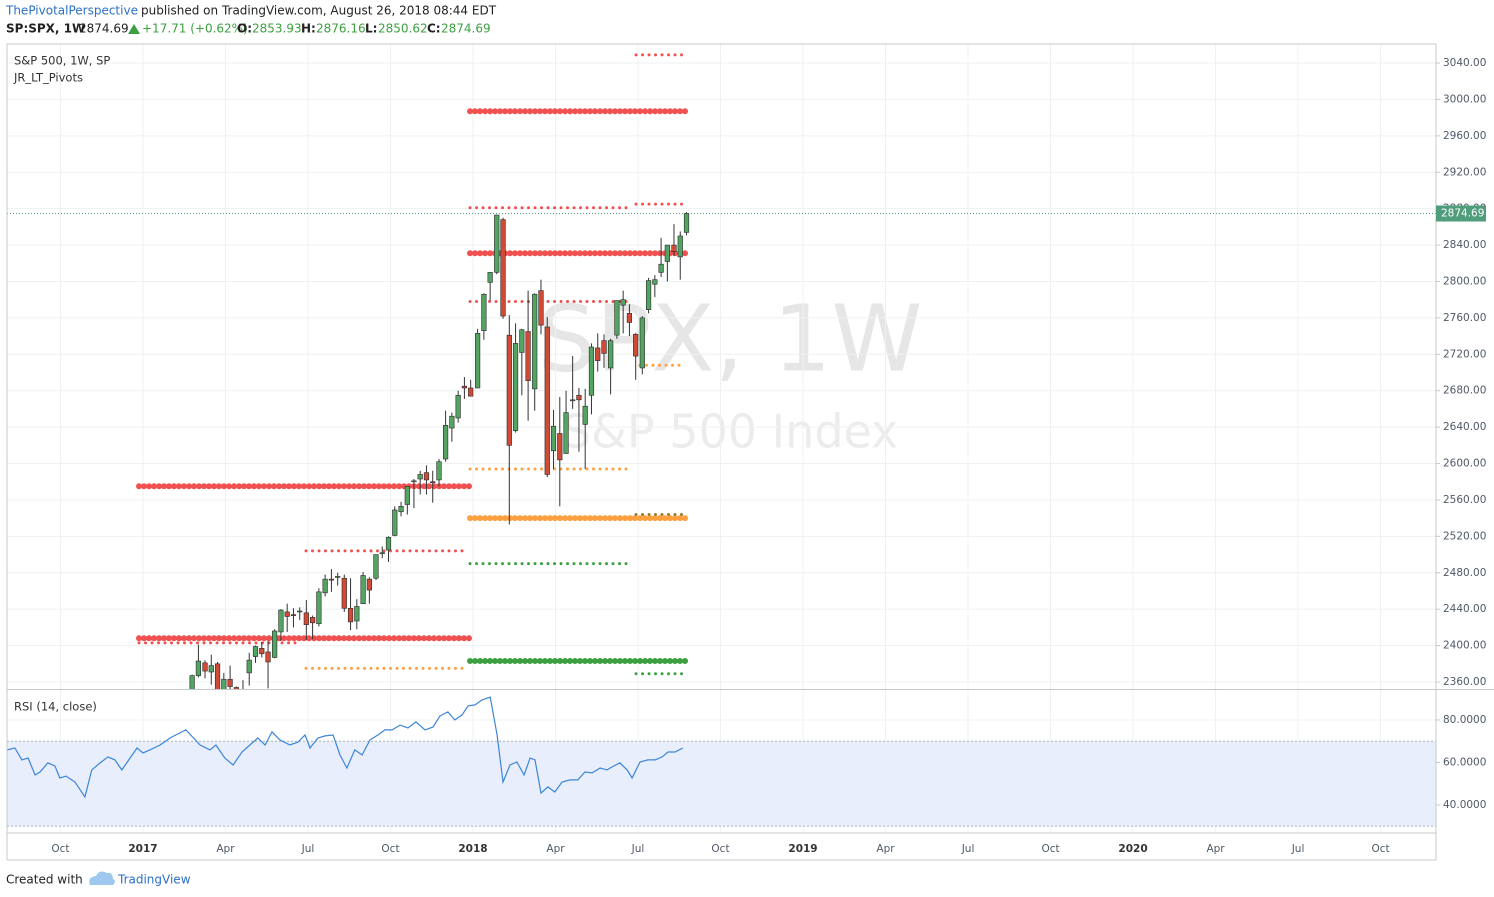  I want to click on brand: TradingView, so click(154, 880).